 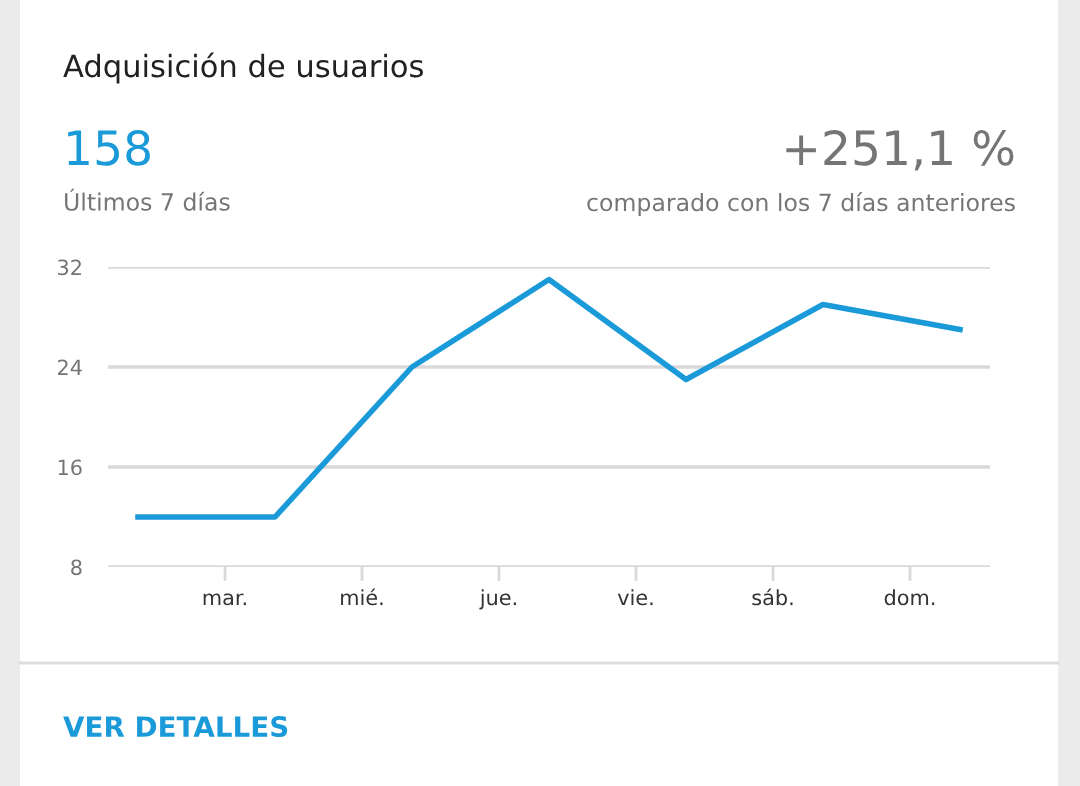 I want to click on text: comparado con los 7 días anteriores, so click(x=801, y=204).